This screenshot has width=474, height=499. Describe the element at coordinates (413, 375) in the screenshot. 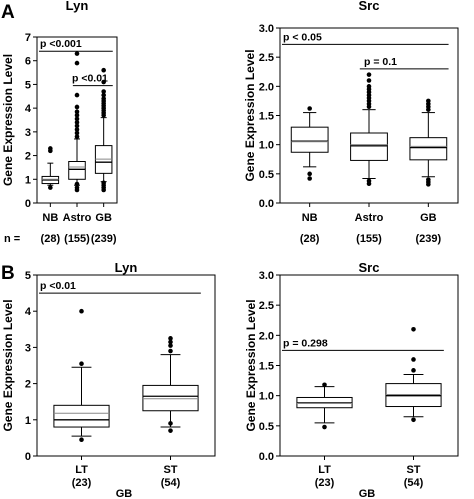

I see `box-ST` at that location.